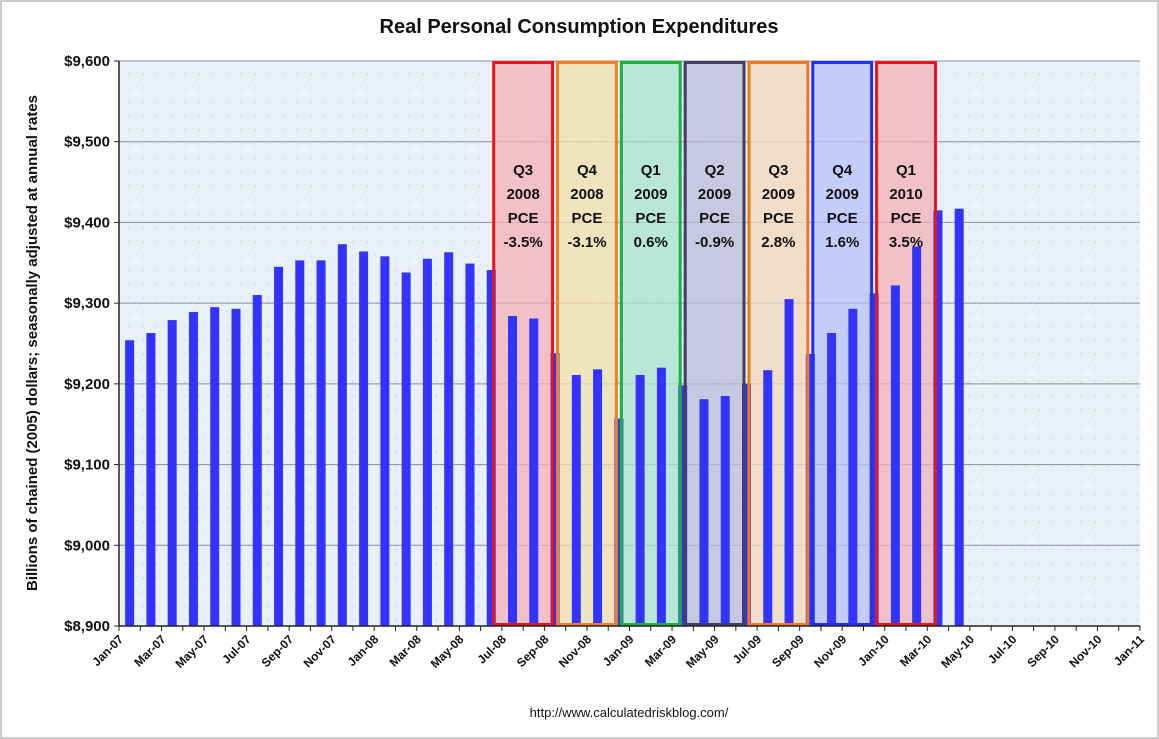 This screenshot has height=739, width=1159. Describe the element at coordinates (87, 465) in the screenshot. I see `y-tick-label: $9,100` at that location.